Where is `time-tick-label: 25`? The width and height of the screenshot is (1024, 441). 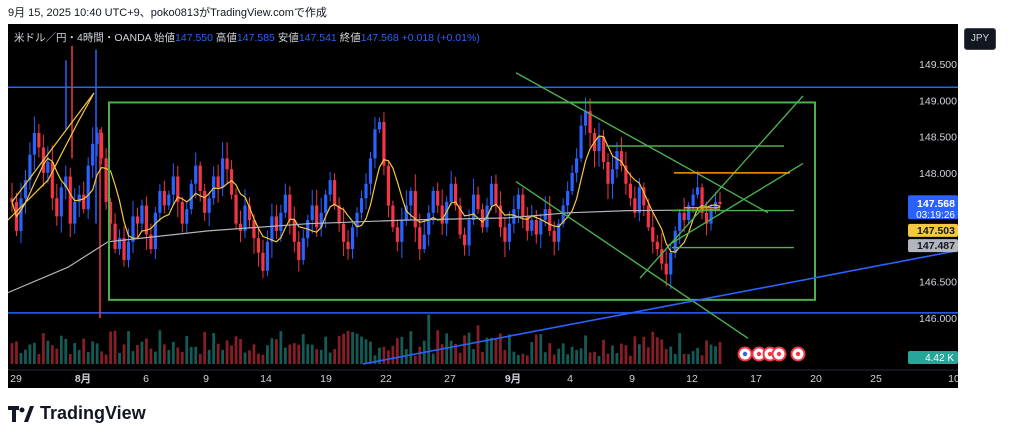
time-tick-label: 25 is located at coordinates (876, 379).